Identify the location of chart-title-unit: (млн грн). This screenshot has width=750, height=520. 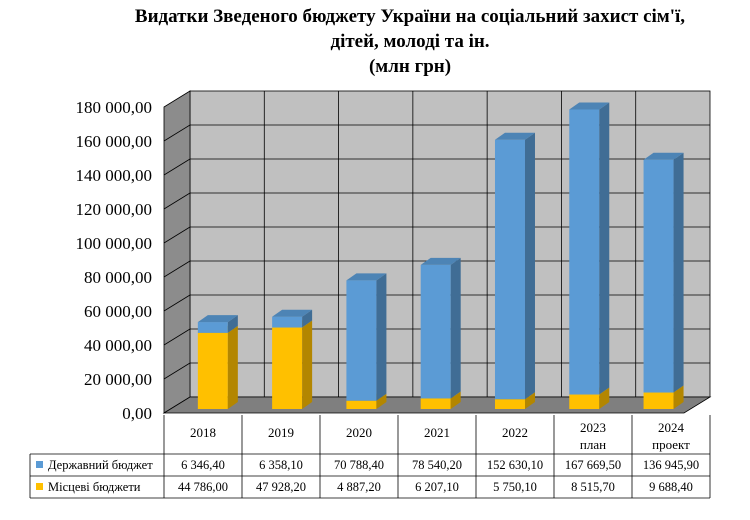
(410, 66).